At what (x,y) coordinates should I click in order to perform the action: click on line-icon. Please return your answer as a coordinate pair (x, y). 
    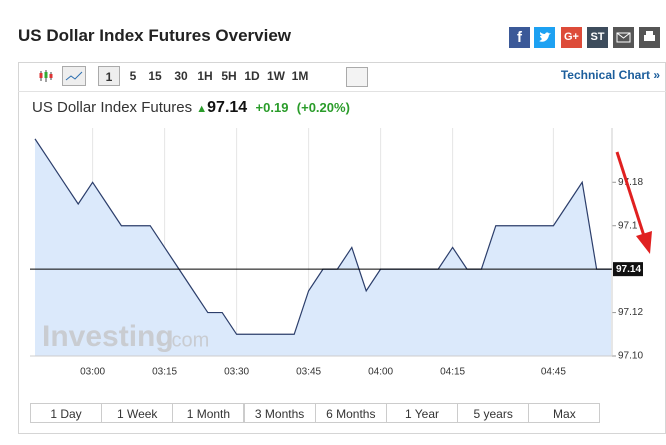
    Looking at the image, I should click on (74, 76).